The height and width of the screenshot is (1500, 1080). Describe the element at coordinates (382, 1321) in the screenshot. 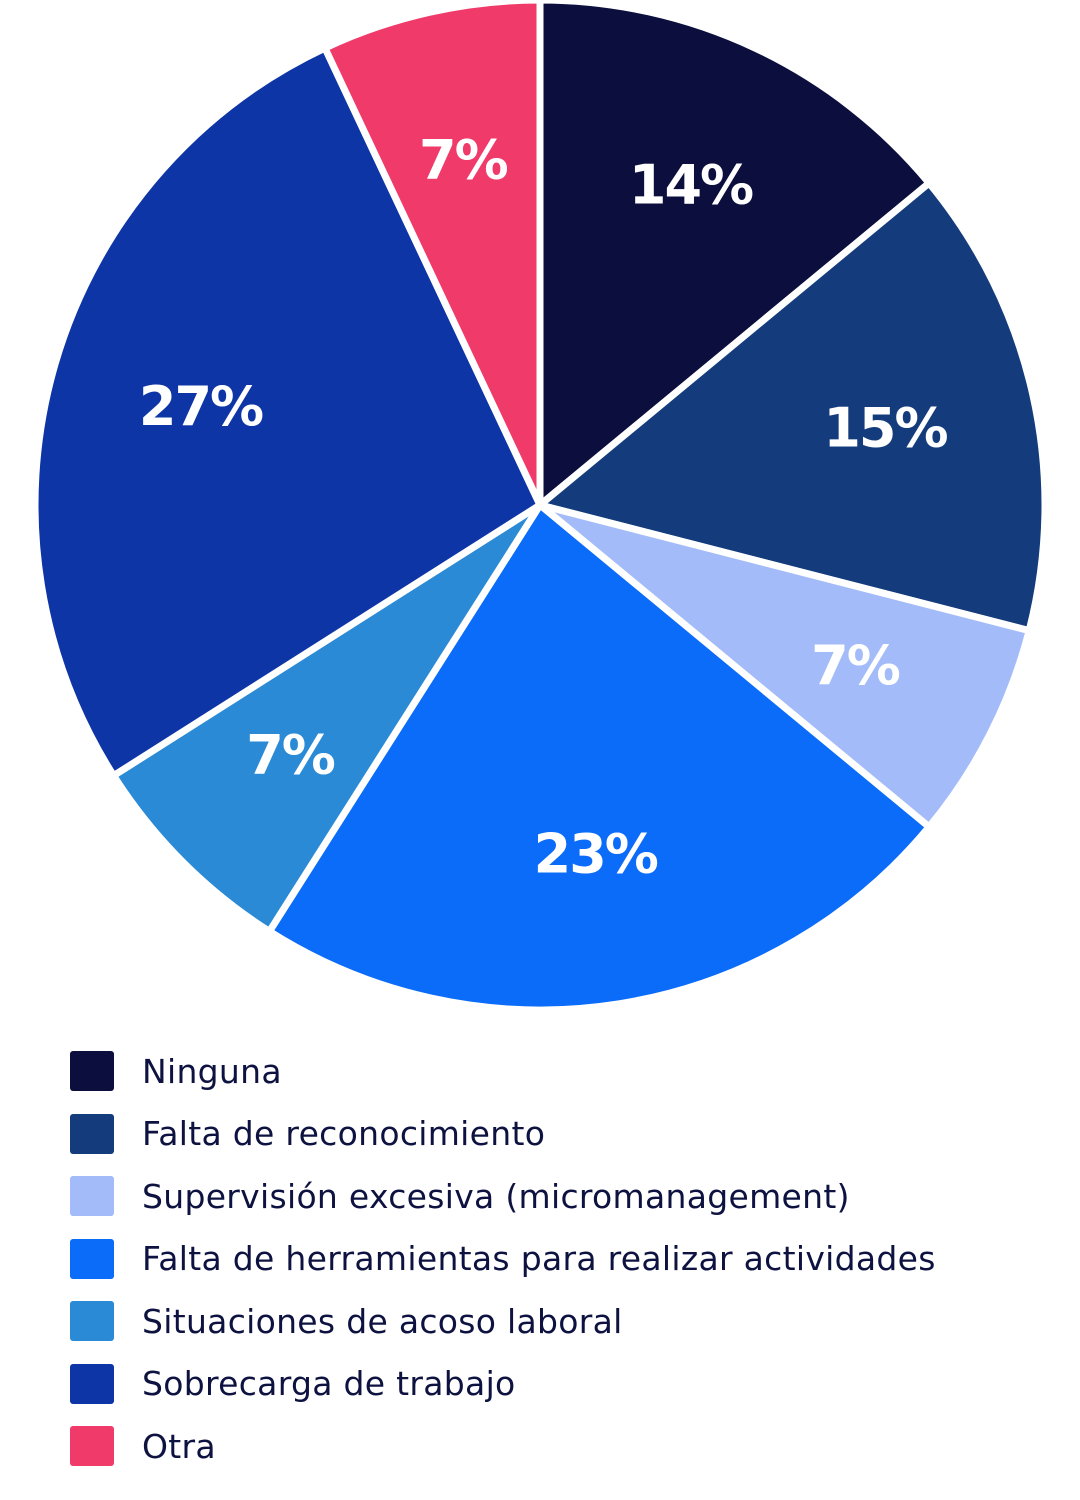

I see `legend-label: Situaciones de acoso laboral` at that location.